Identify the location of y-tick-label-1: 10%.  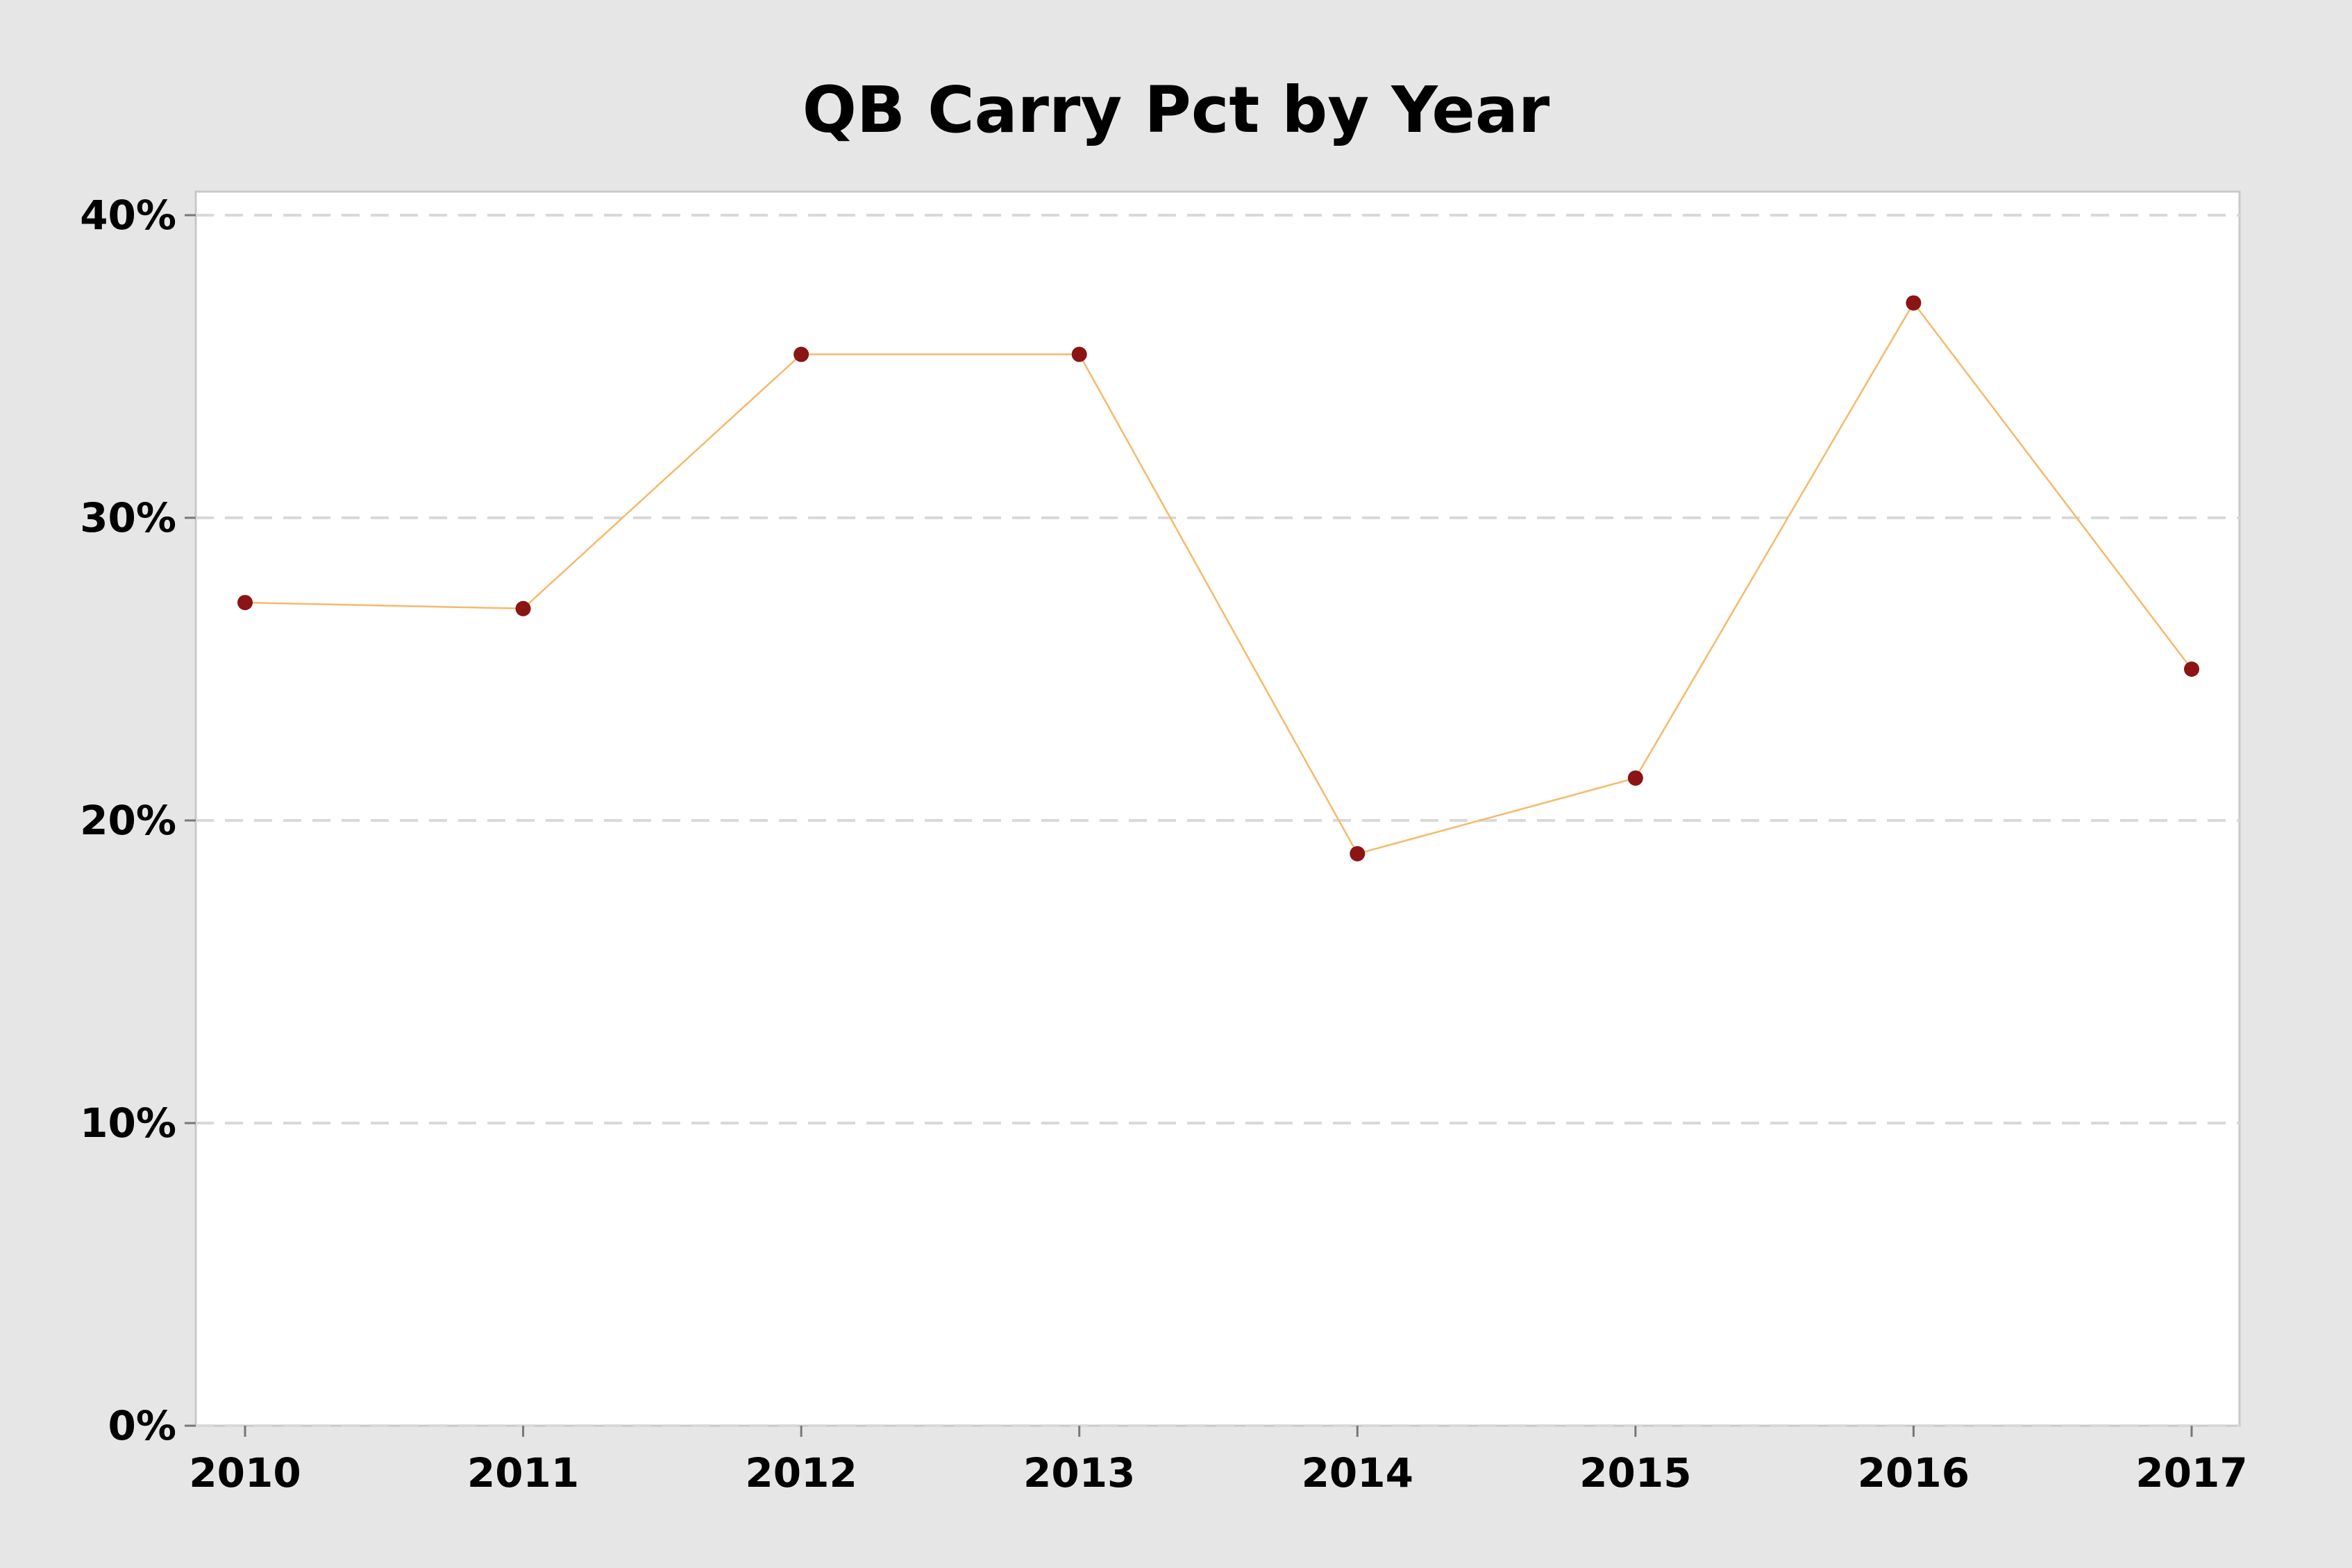
(128, 1123).